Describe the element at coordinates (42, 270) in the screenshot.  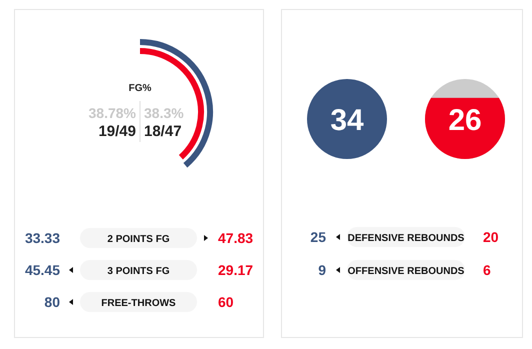
I see `data-label: 45.45` at that location.